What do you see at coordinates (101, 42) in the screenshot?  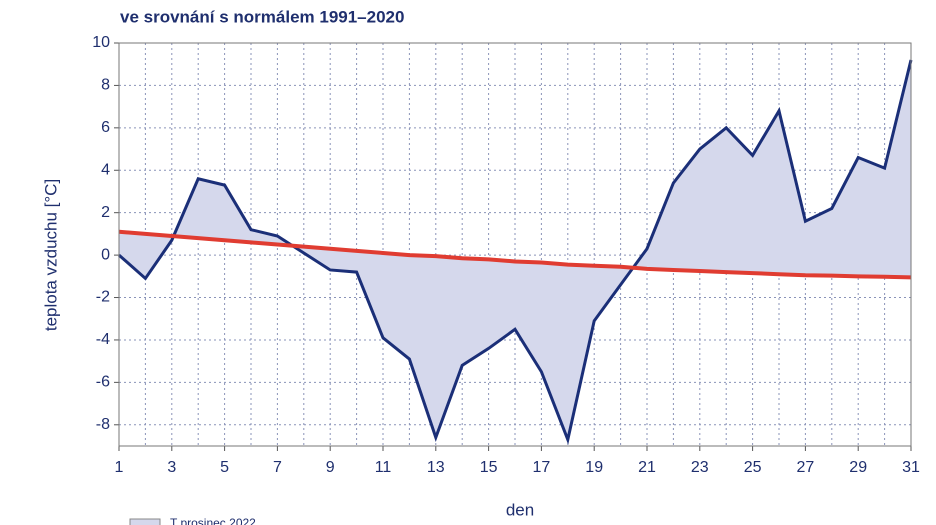 I see `y-tick-label: 10` at bounding box center [101, 42].